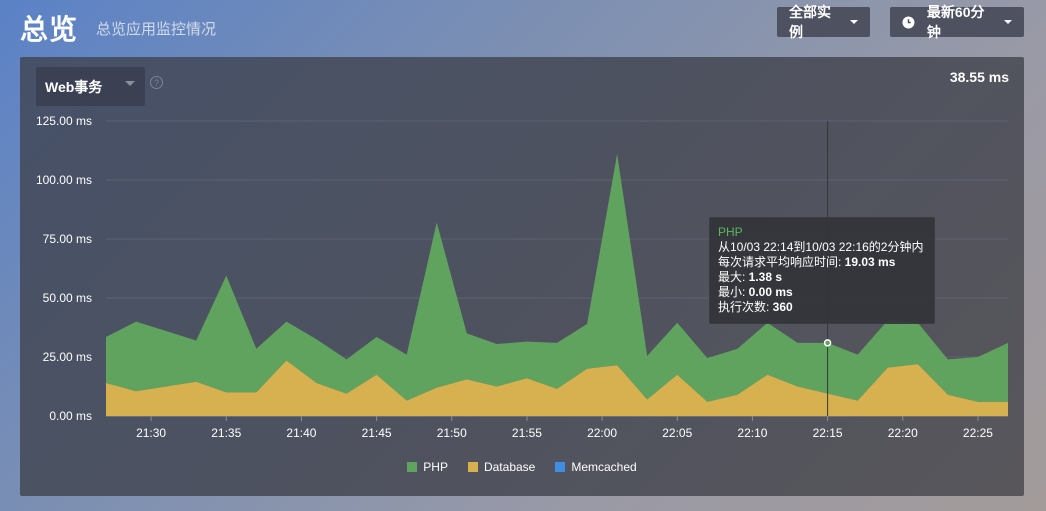  What do you see at coordinates (557, 388) in the screenshot?
I see `database-area` at bounding box center [557, 388].